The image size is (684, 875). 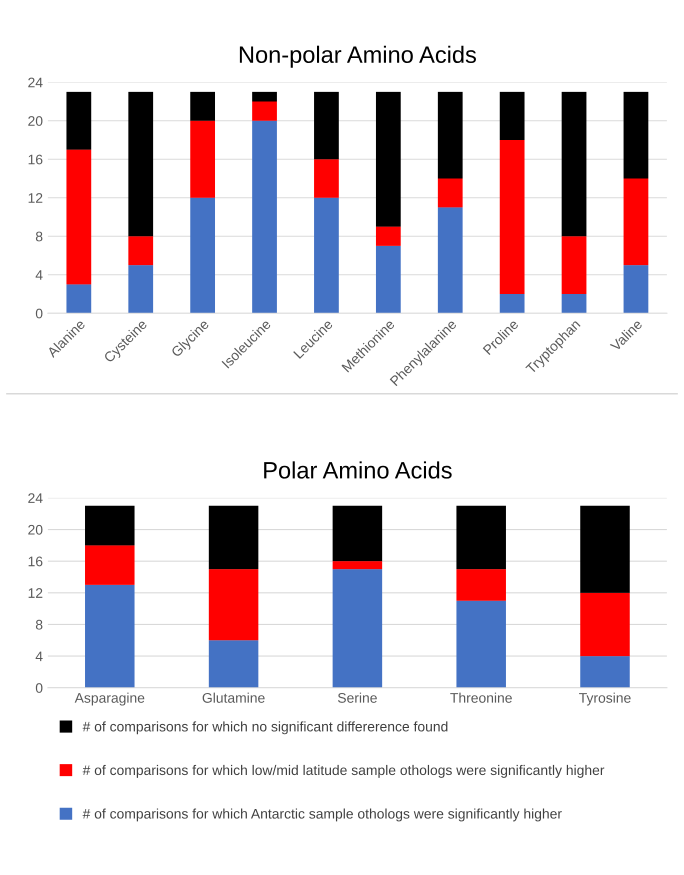 I want to click on x-tick-label: Glutamine, so click(x=233, y=697).